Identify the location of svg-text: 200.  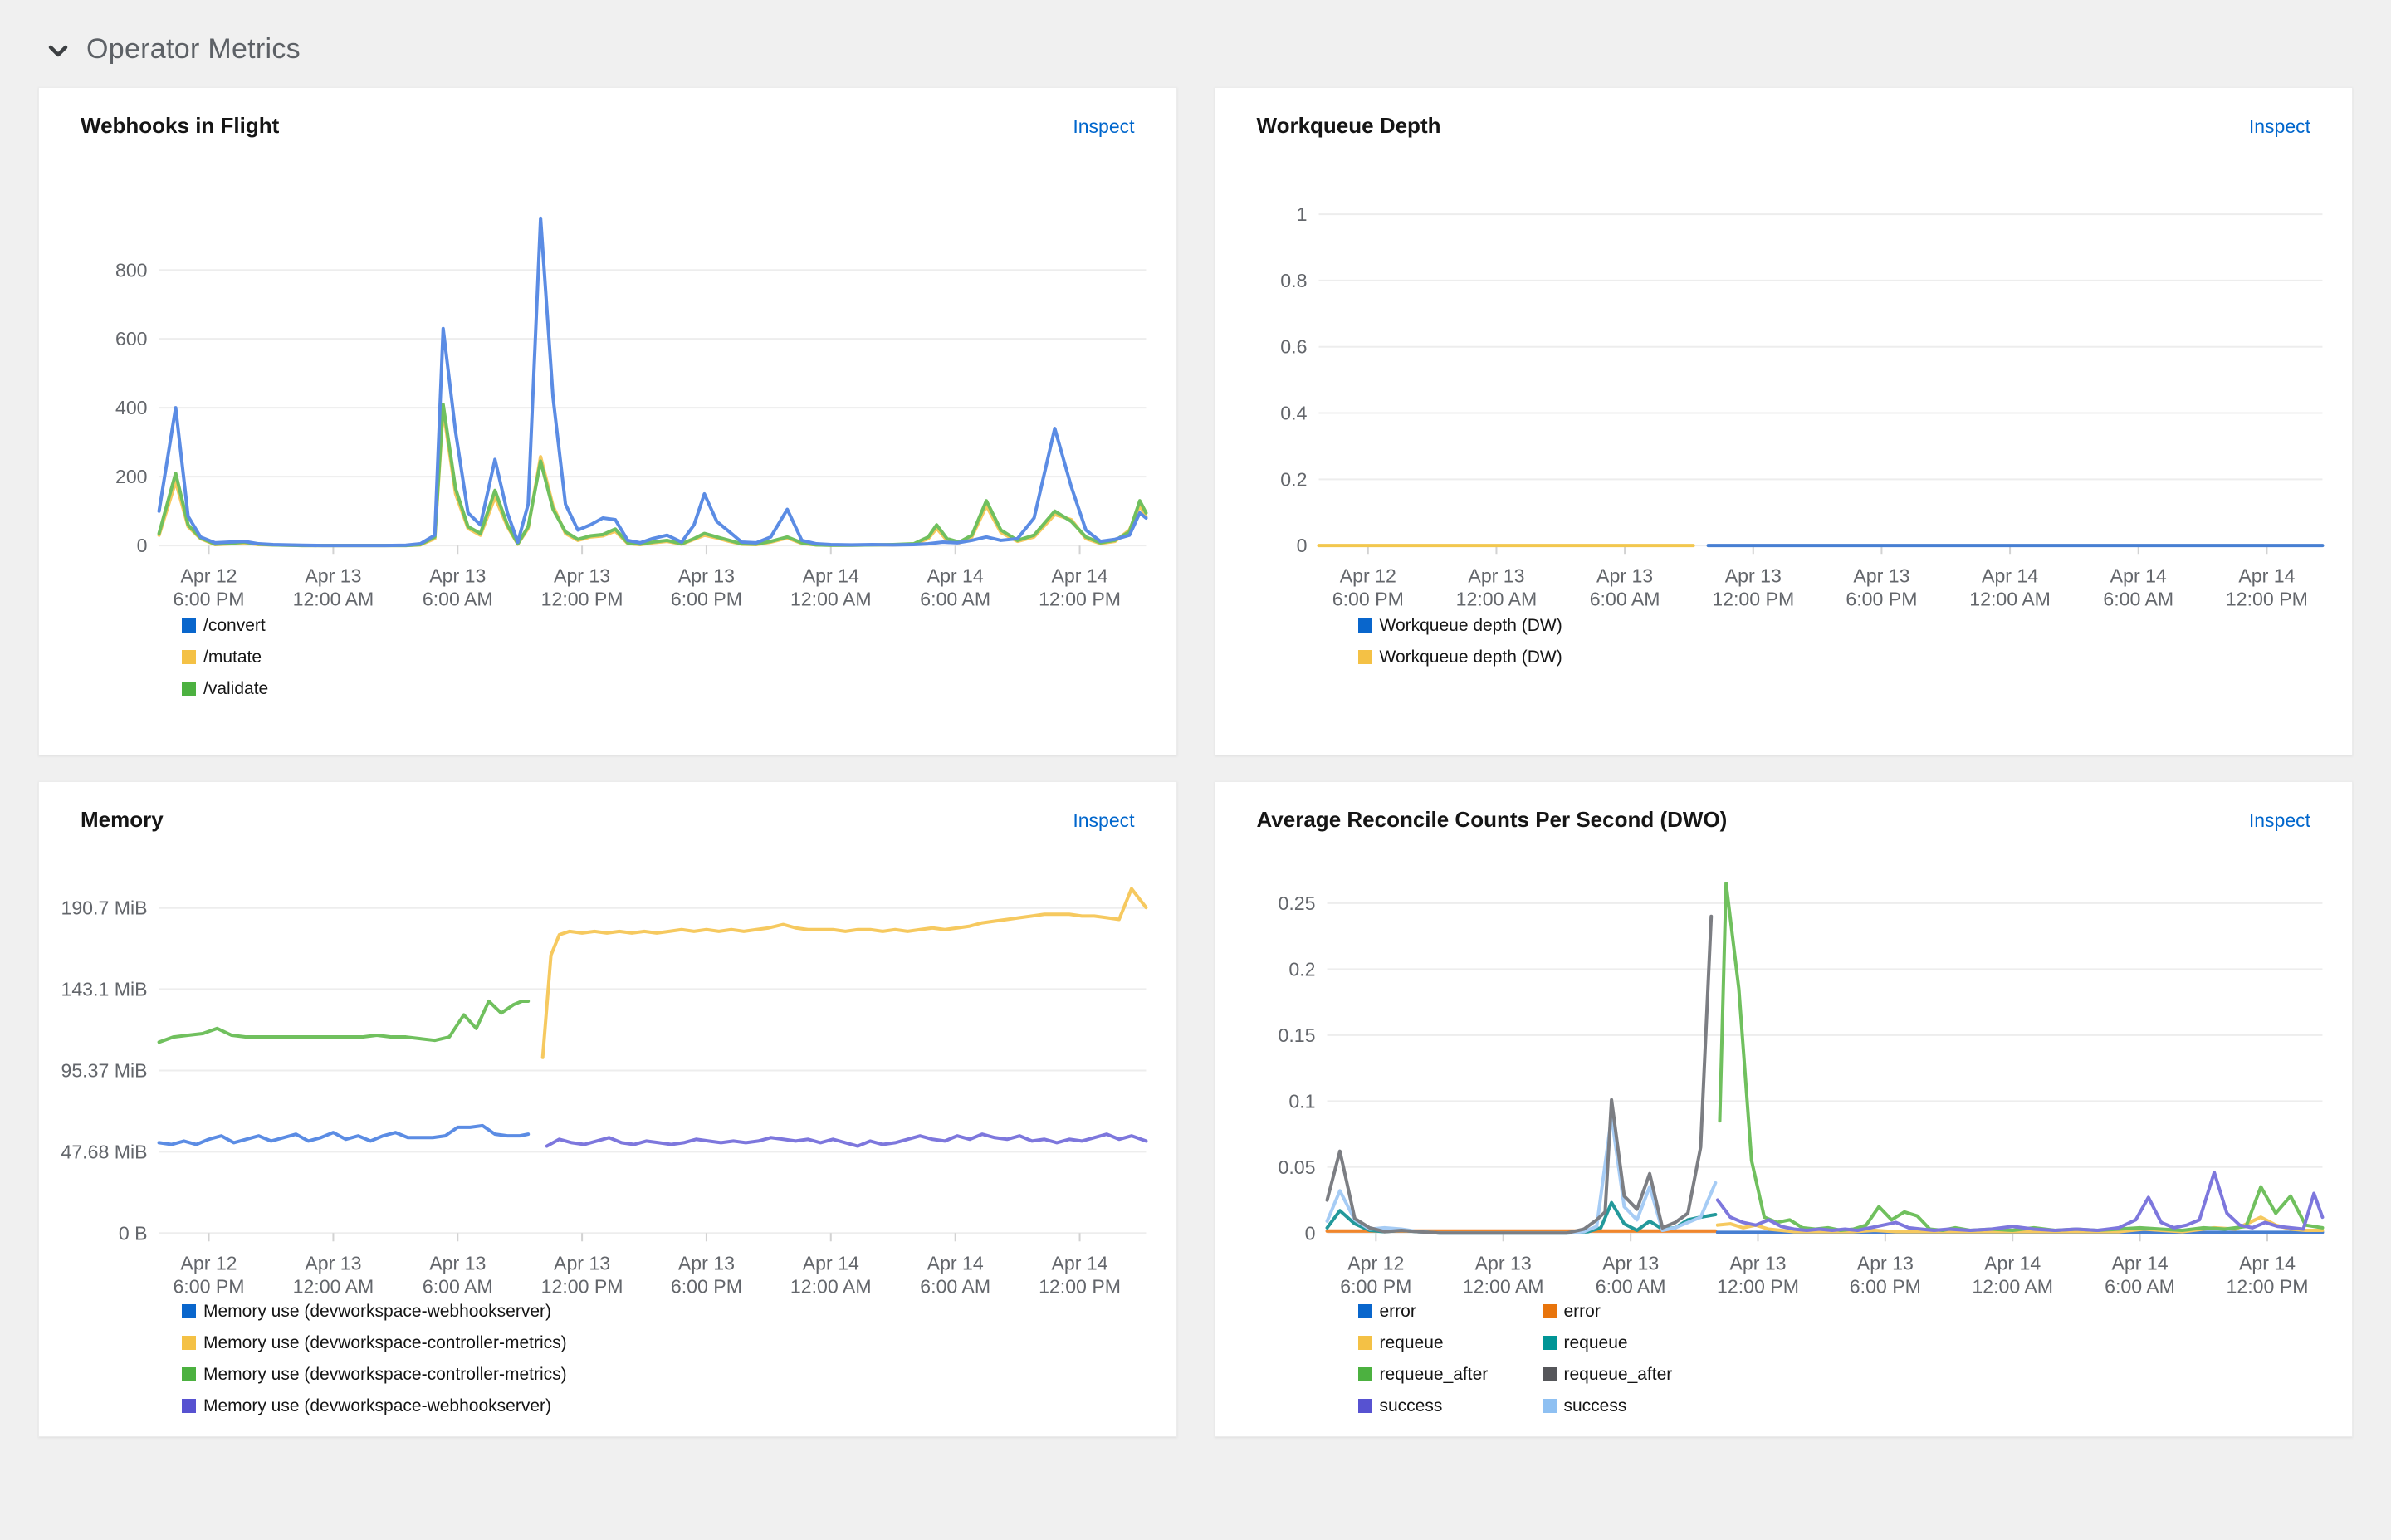
(131, 477).